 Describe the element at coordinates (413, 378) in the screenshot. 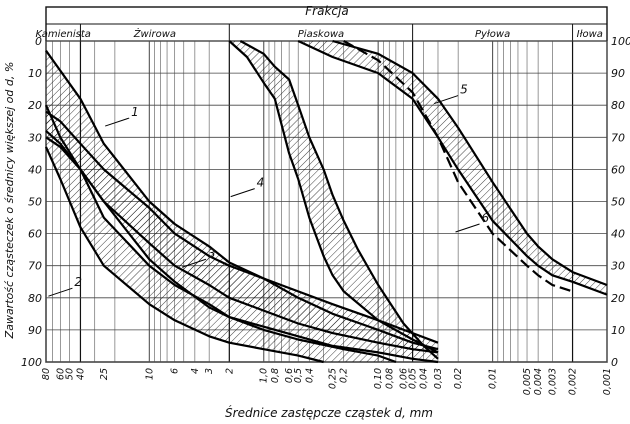

I see `x-tick-label: 0,05` at that location.